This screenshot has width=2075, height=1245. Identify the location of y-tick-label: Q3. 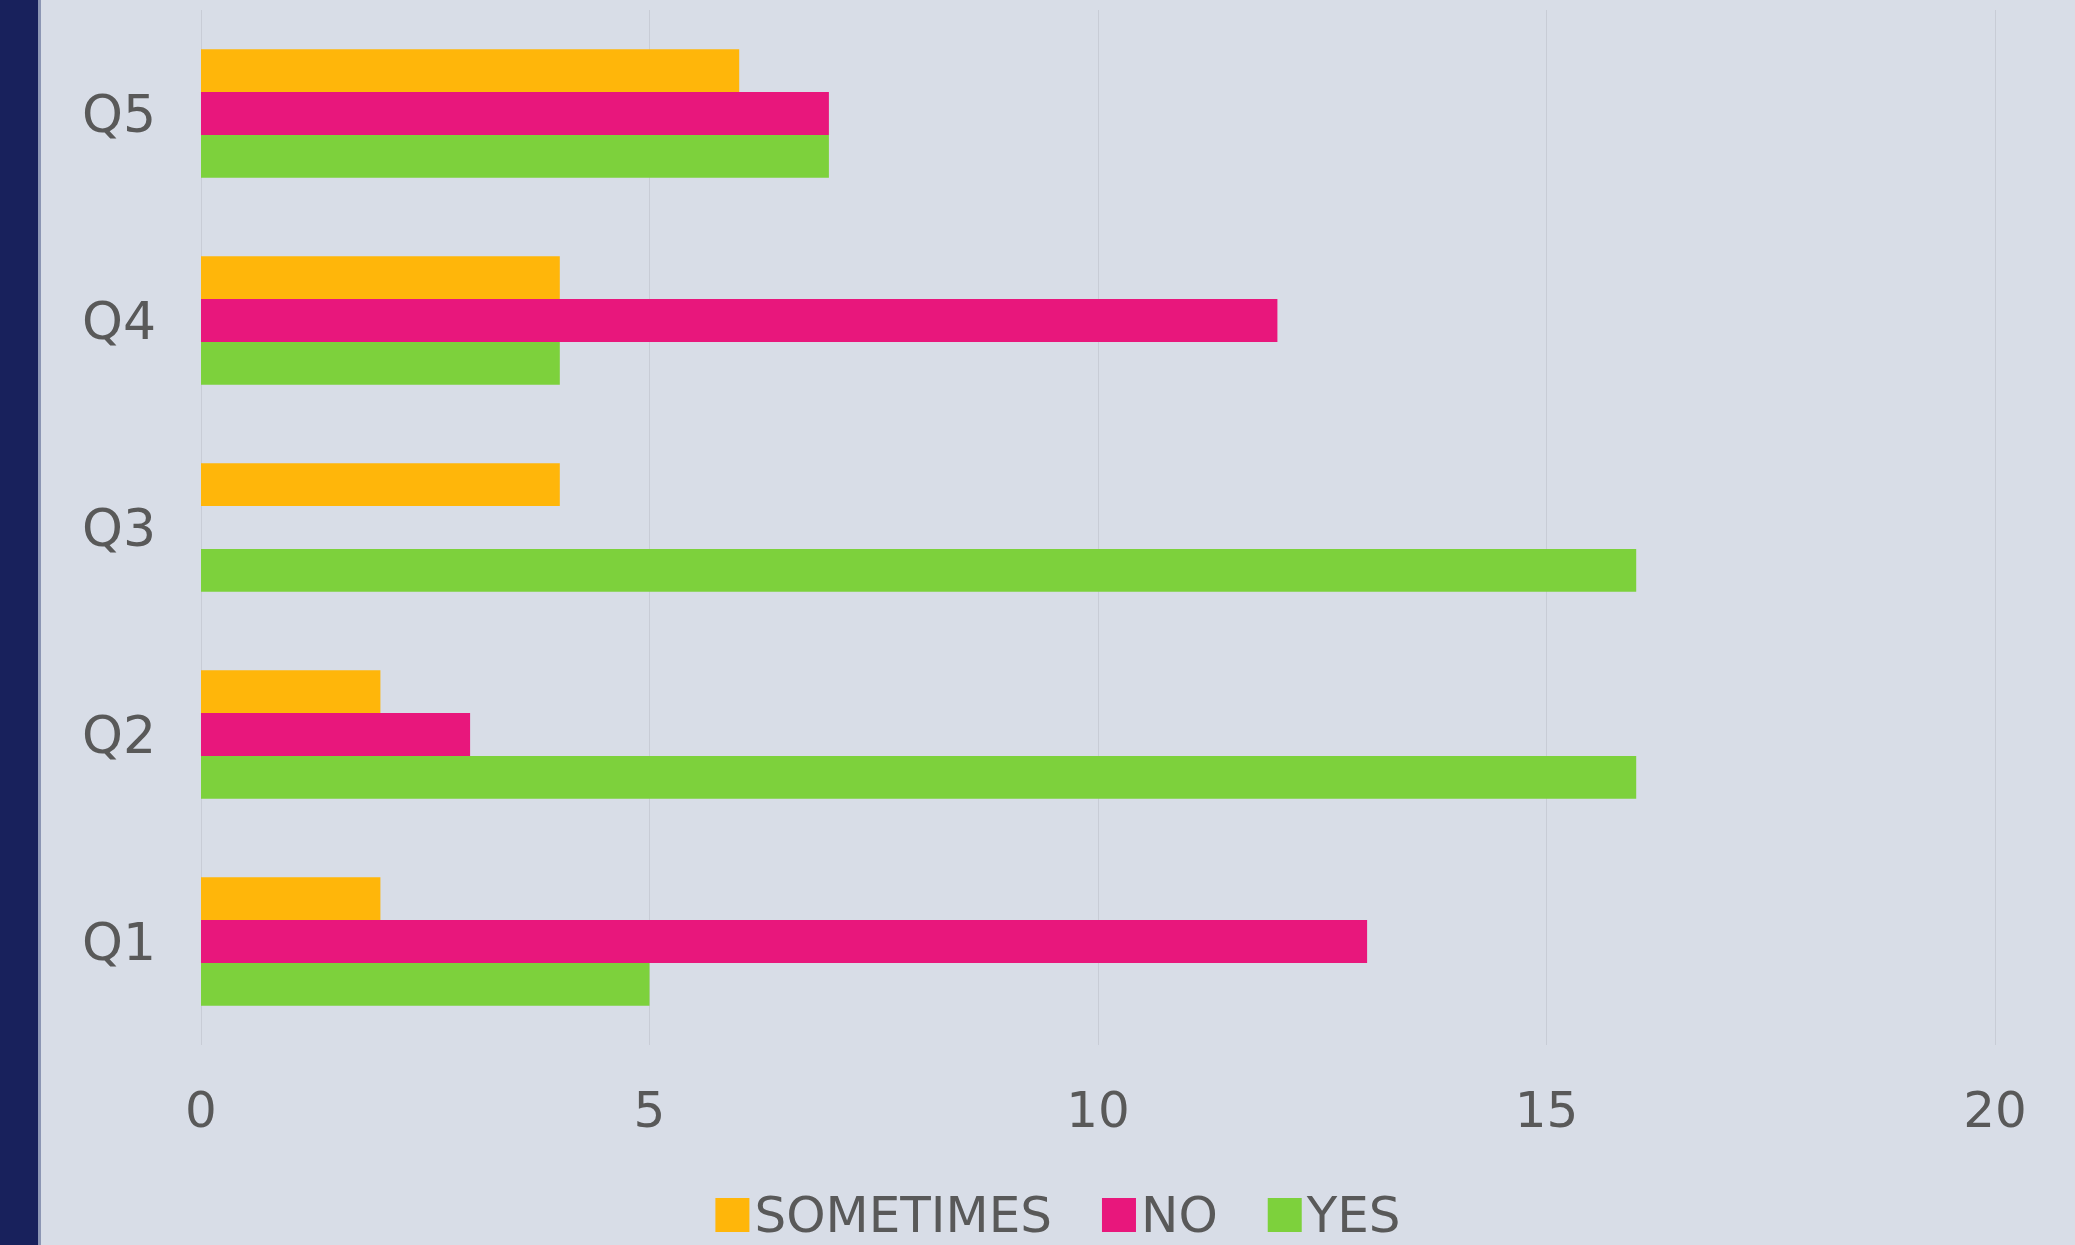
(118, 527).